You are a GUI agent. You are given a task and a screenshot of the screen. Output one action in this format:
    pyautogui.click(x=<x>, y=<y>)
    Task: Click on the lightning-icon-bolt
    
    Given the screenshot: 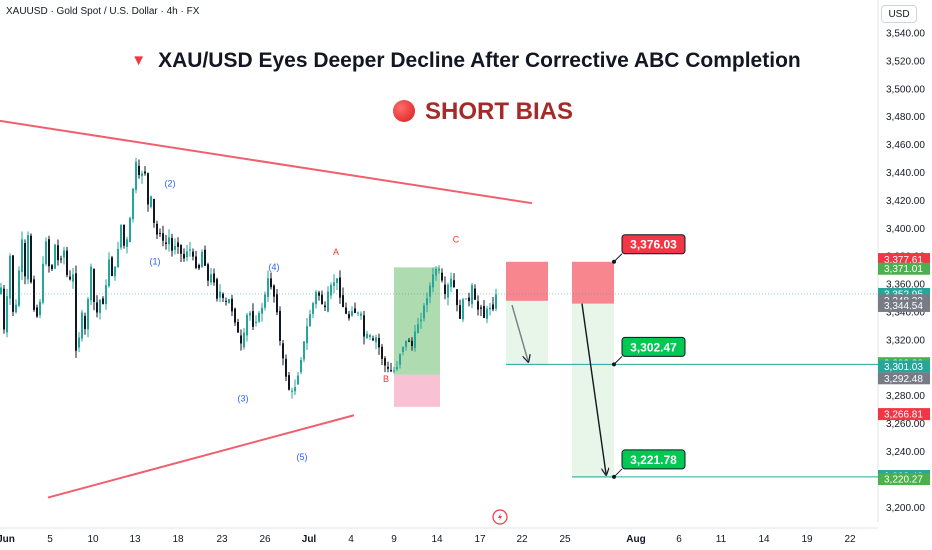 What is the action you would take?
    pyautogui.click(x=500, y=517)
    